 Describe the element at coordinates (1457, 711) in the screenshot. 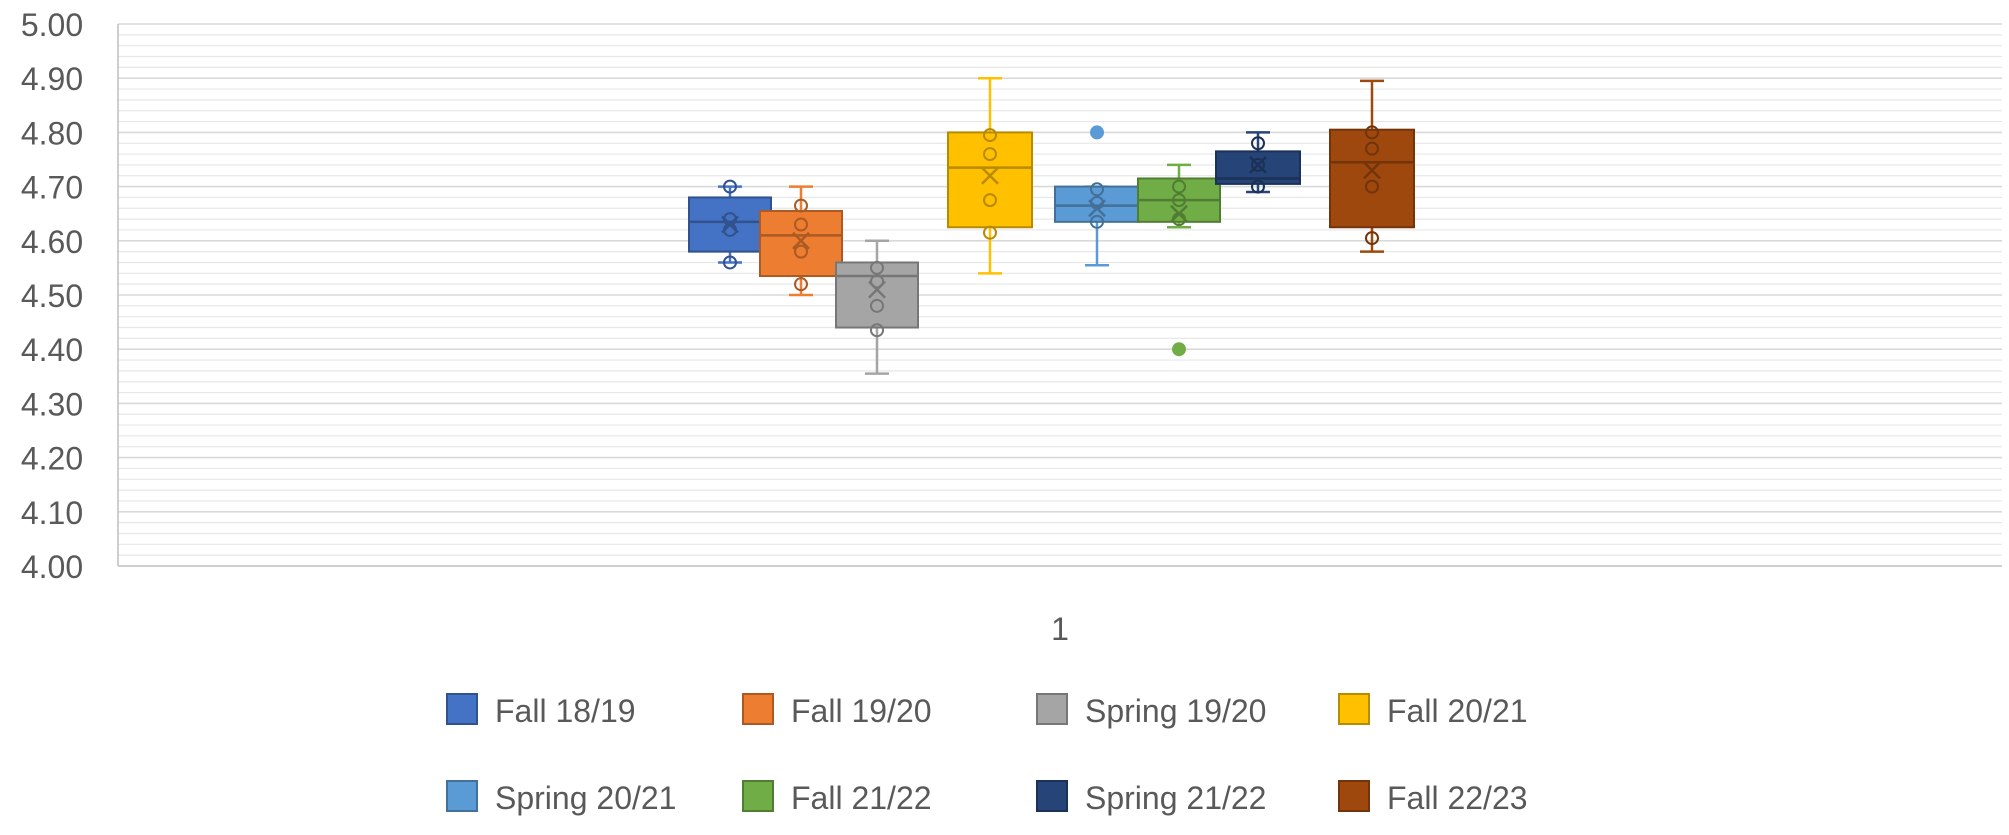

I see `legend-label: Fall 20/21` at that location.